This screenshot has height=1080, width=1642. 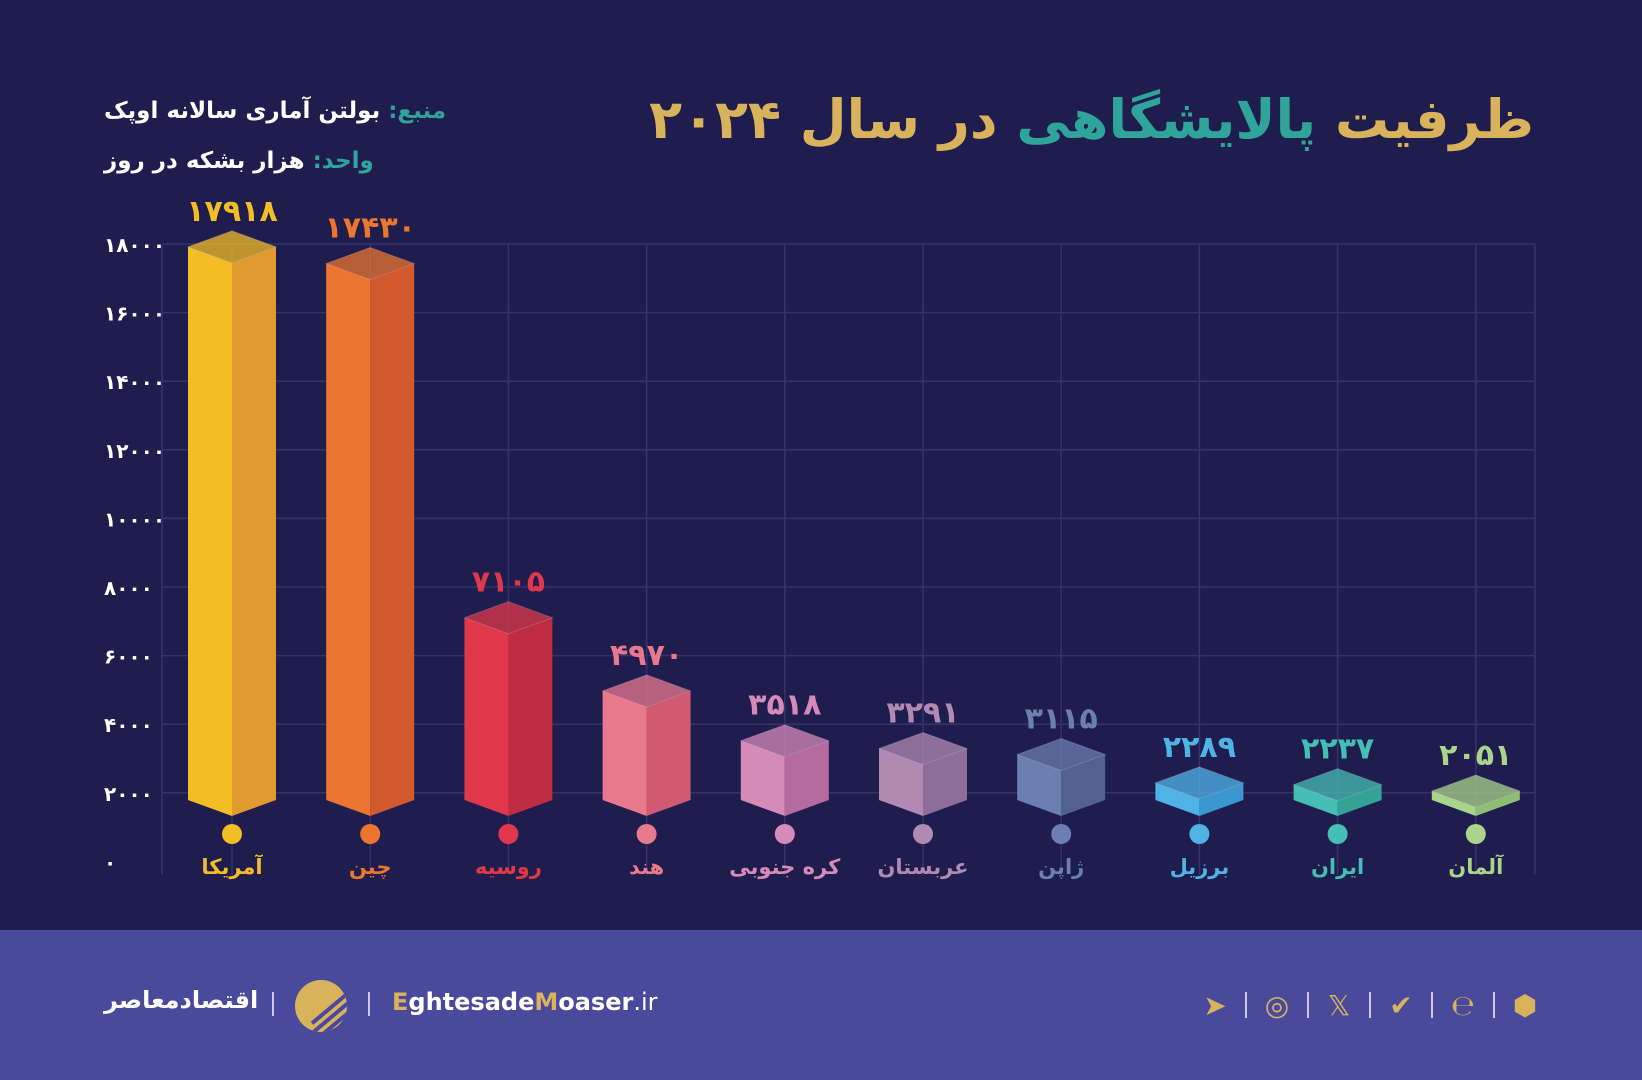 What do you see at coordinates (1476, 866) in the screenshot?
I see `category-label: آلمان` at bounding box center [1476, 866].